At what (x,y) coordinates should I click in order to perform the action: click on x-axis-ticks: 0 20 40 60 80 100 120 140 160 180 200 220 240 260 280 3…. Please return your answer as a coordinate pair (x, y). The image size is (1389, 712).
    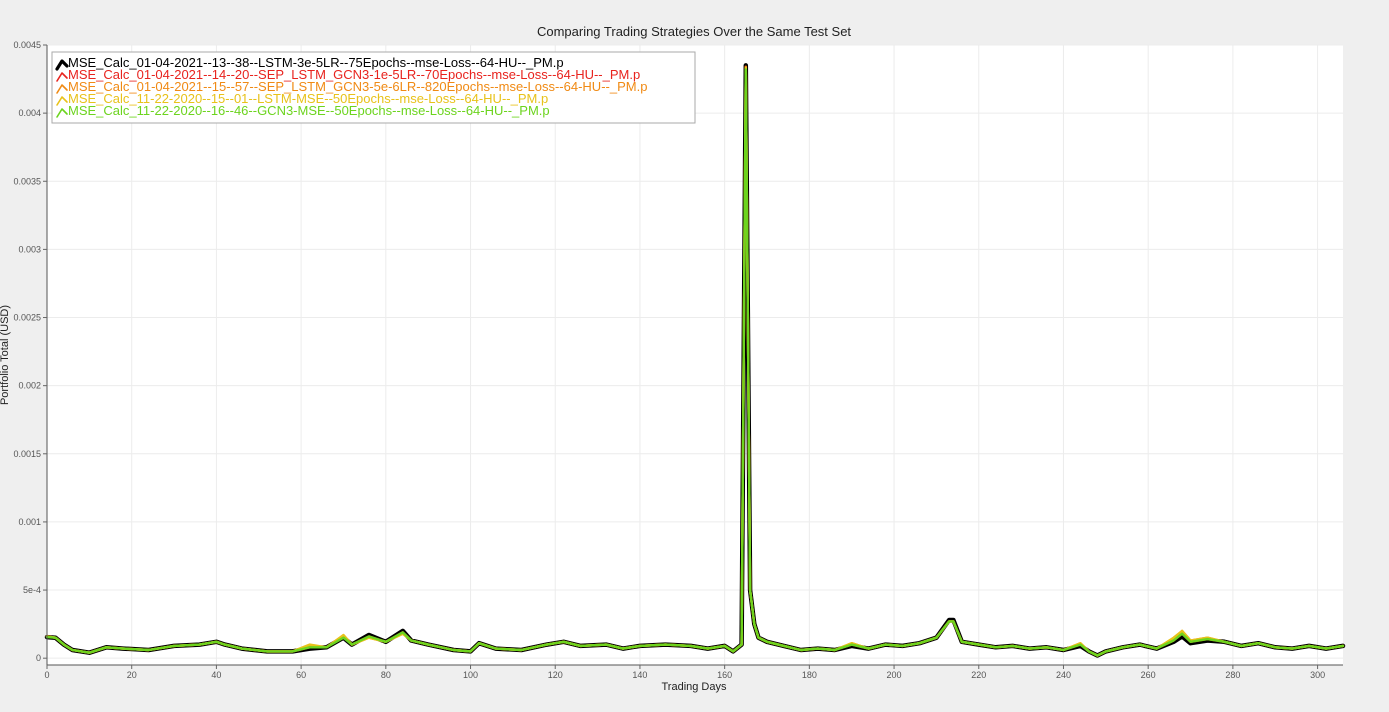
    Looking at the image, I should click on (684, 672).